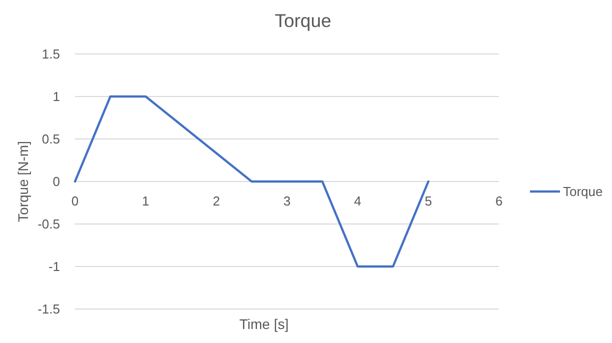 Image resolution: width=612 pixels, height=343 pixels. Describe the element at coordinates (428, 201) in the screenshot. I see `x-tick-label: 5` at that location.